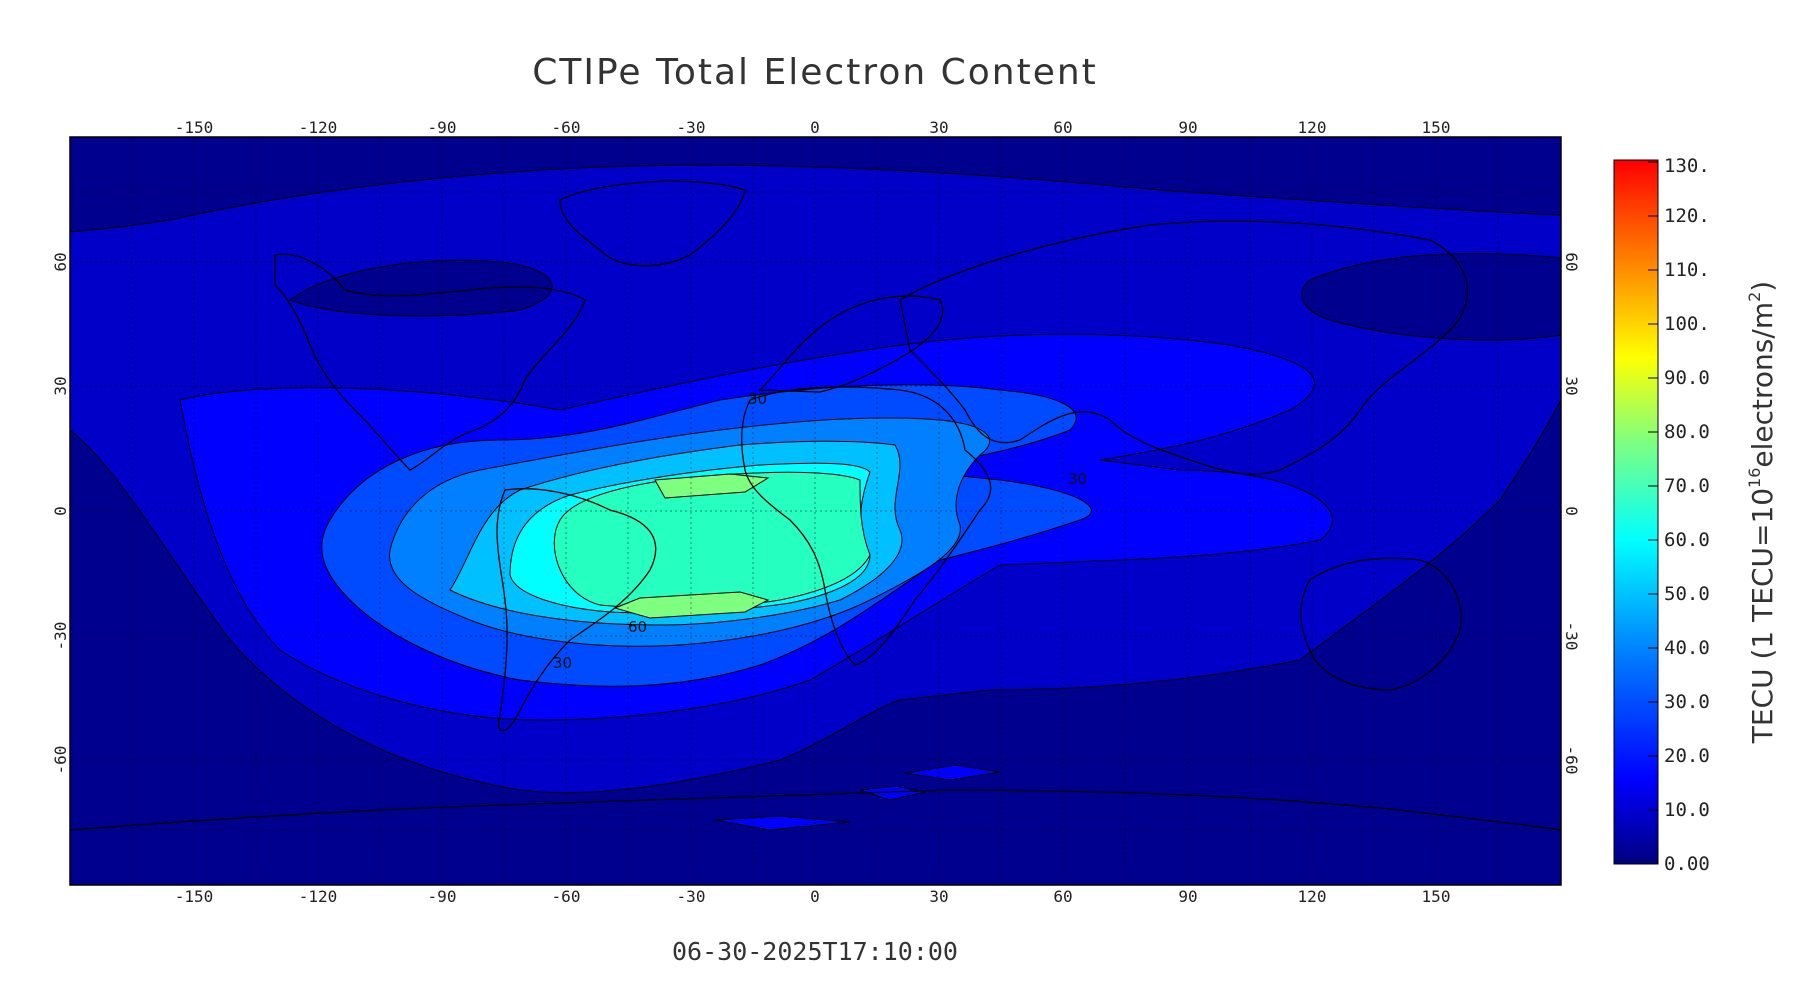  Describe the element at coordinates (1687, 486) in the screenshot. I see `colorbar-tick-label: 70.0` at that location.